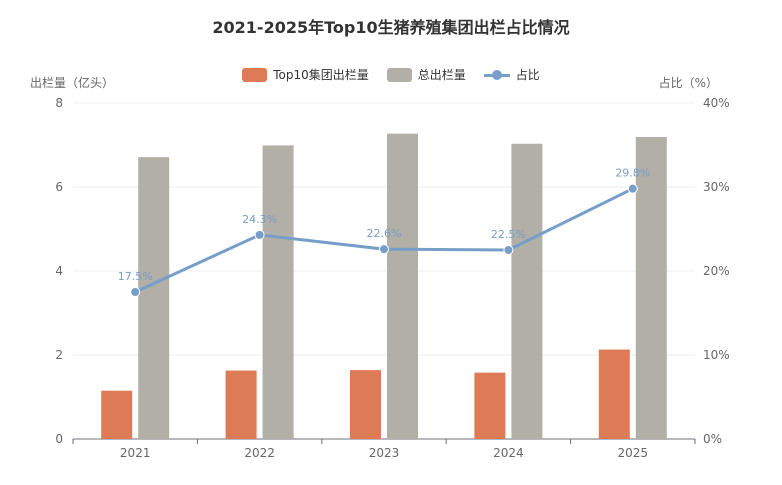 This screenshot has width=782, height=485. Describe the element at coordinates (496, 75) in the screenshot. I see `legend-swatch-share` at that location.